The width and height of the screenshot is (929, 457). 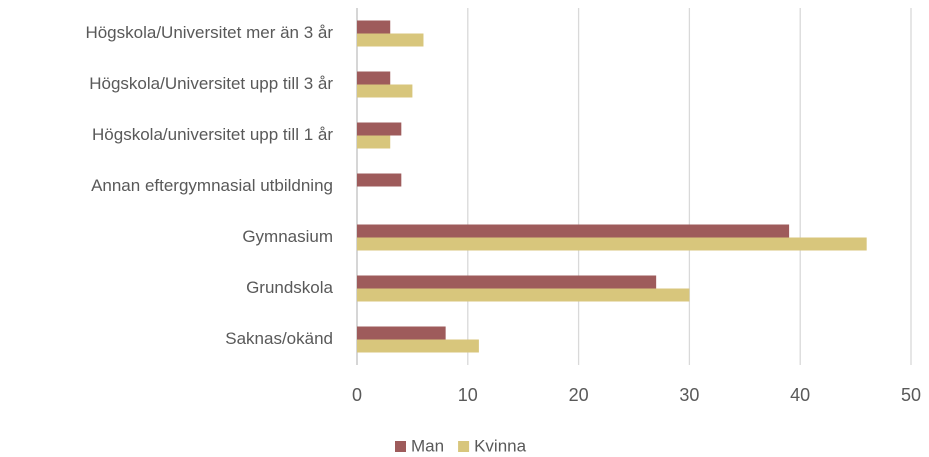 What do you see at coordinates (427, 445) in the screenshot?
I see `legend-label: Man` at bounding box center [427, 445].